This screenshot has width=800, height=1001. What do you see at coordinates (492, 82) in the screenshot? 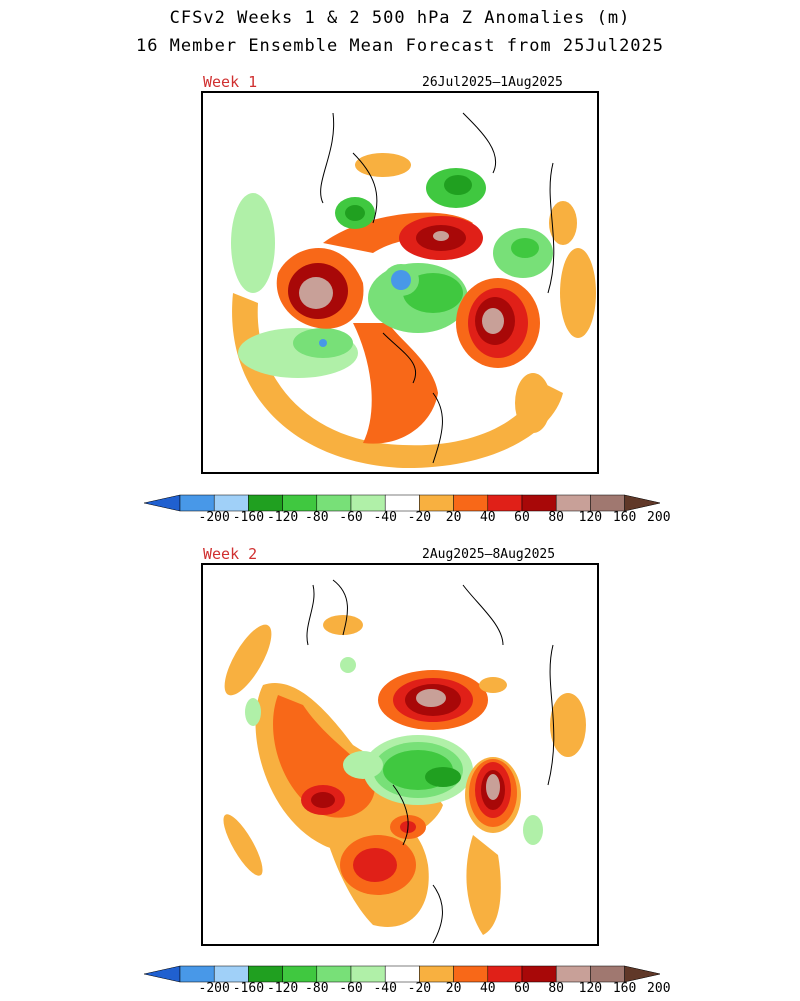
I see `week1-dates: 26Jul2025–1Aug2025` at bounding box center [492, 82].